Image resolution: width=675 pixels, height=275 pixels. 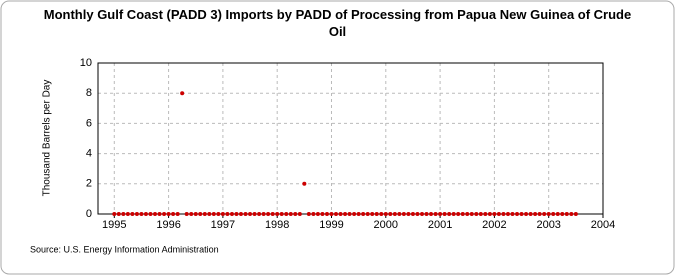 I want to click on y-tick-label: 4, so click(x=89, y=154).